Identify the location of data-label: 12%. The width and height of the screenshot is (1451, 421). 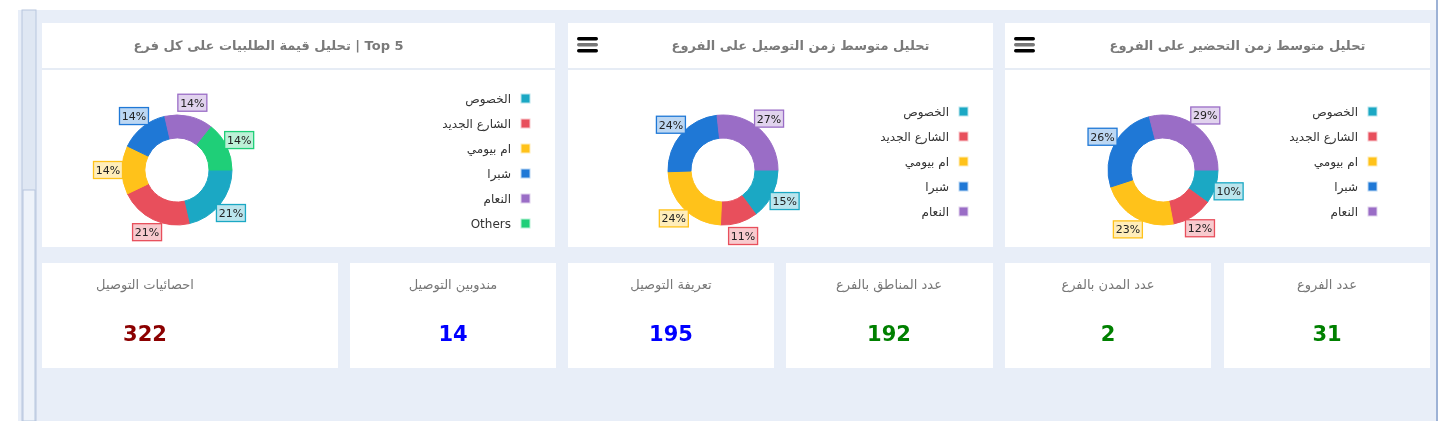
(1200, 229).